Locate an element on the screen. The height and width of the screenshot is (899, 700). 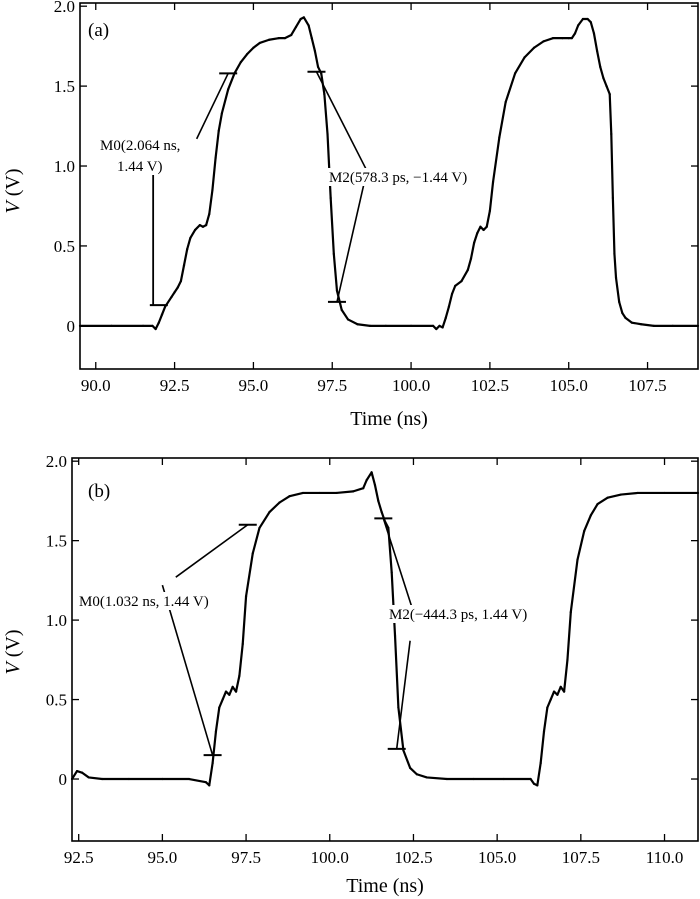
m0-label-bg is located at coordinates (140, 166).